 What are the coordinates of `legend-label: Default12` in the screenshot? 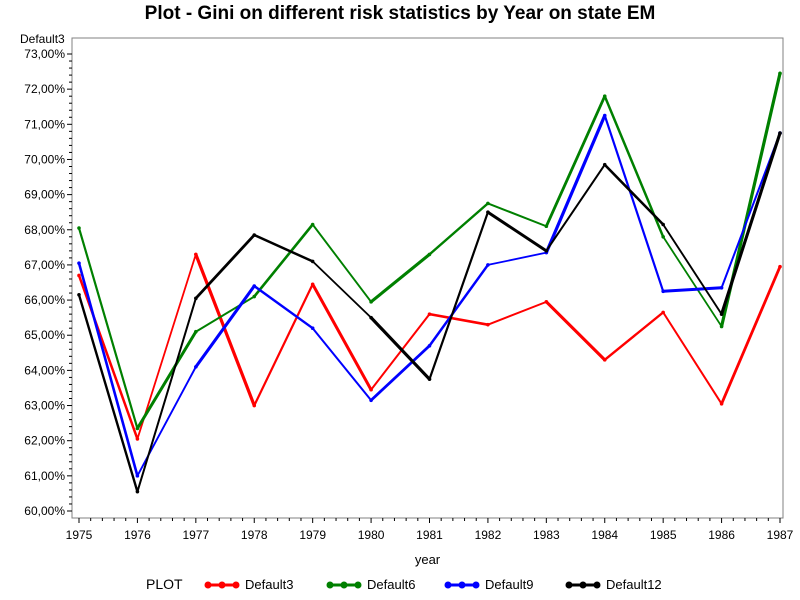 It's located at (634, 584).